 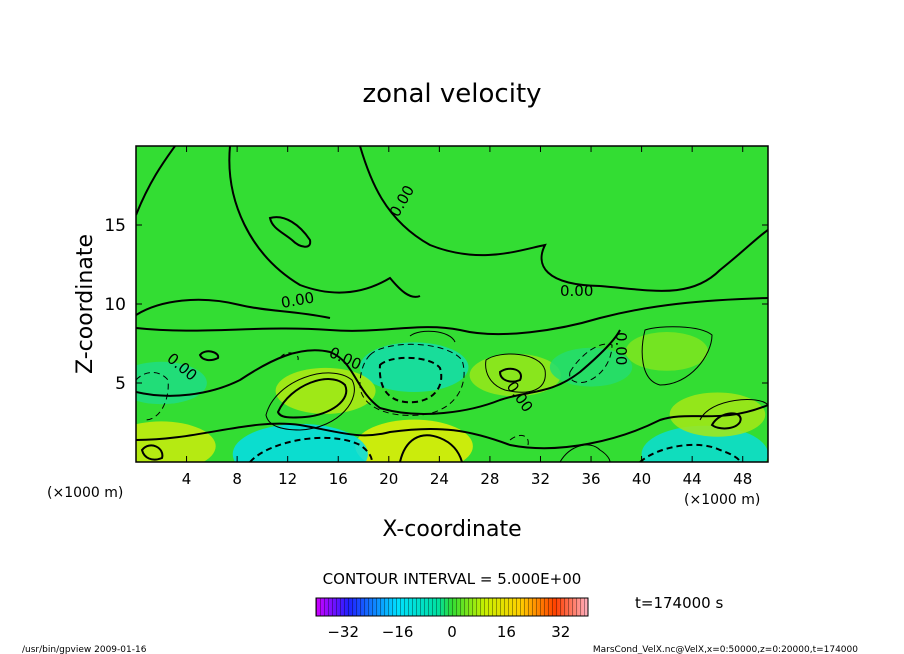 I want to click on y-tick-label: 5, so click(x=120, y=384).